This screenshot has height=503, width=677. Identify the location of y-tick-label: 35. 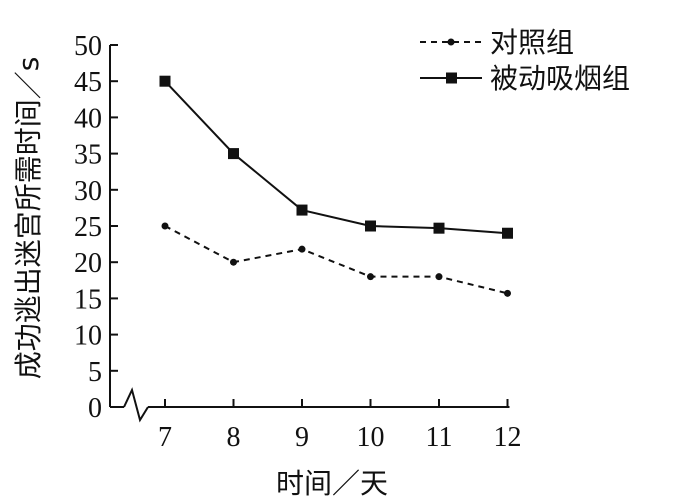
(88, 155).